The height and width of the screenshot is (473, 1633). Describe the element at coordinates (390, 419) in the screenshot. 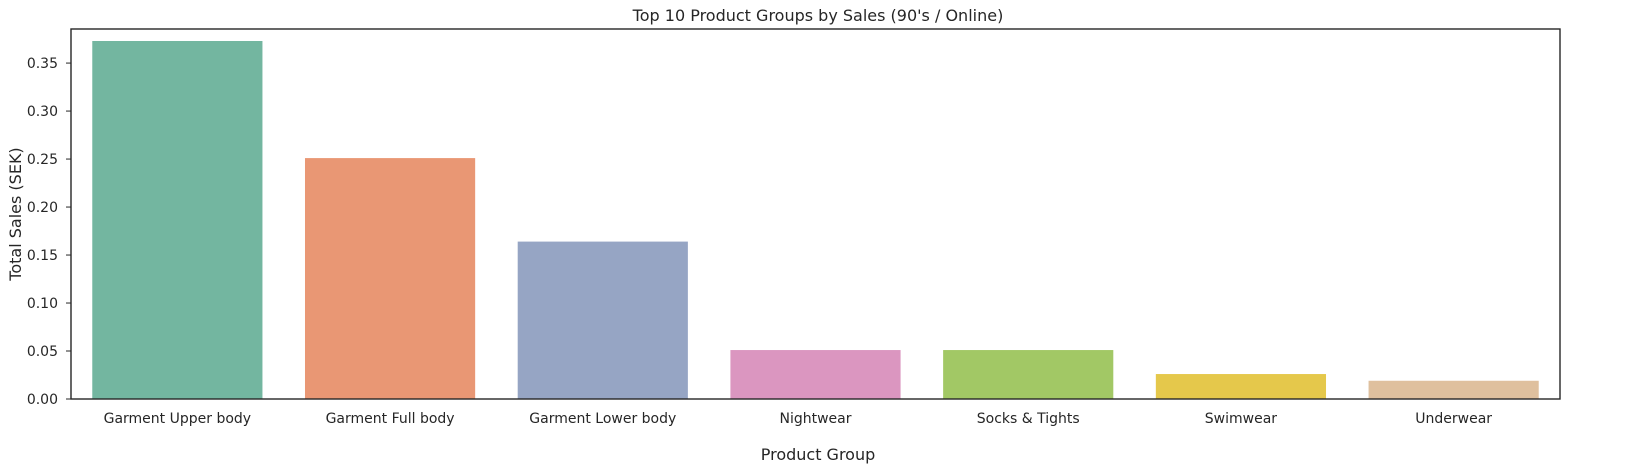

I see `x-tick-label: Garment Full body` at that location.